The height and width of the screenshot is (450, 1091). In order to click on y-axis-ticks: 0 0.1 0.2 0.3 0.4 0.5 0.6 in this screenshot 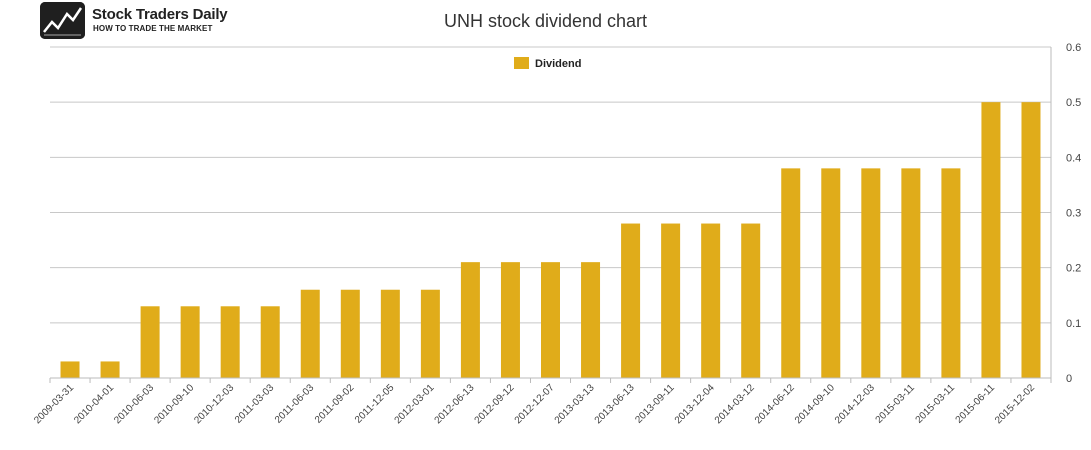, I will do `click(1073, 213)`.